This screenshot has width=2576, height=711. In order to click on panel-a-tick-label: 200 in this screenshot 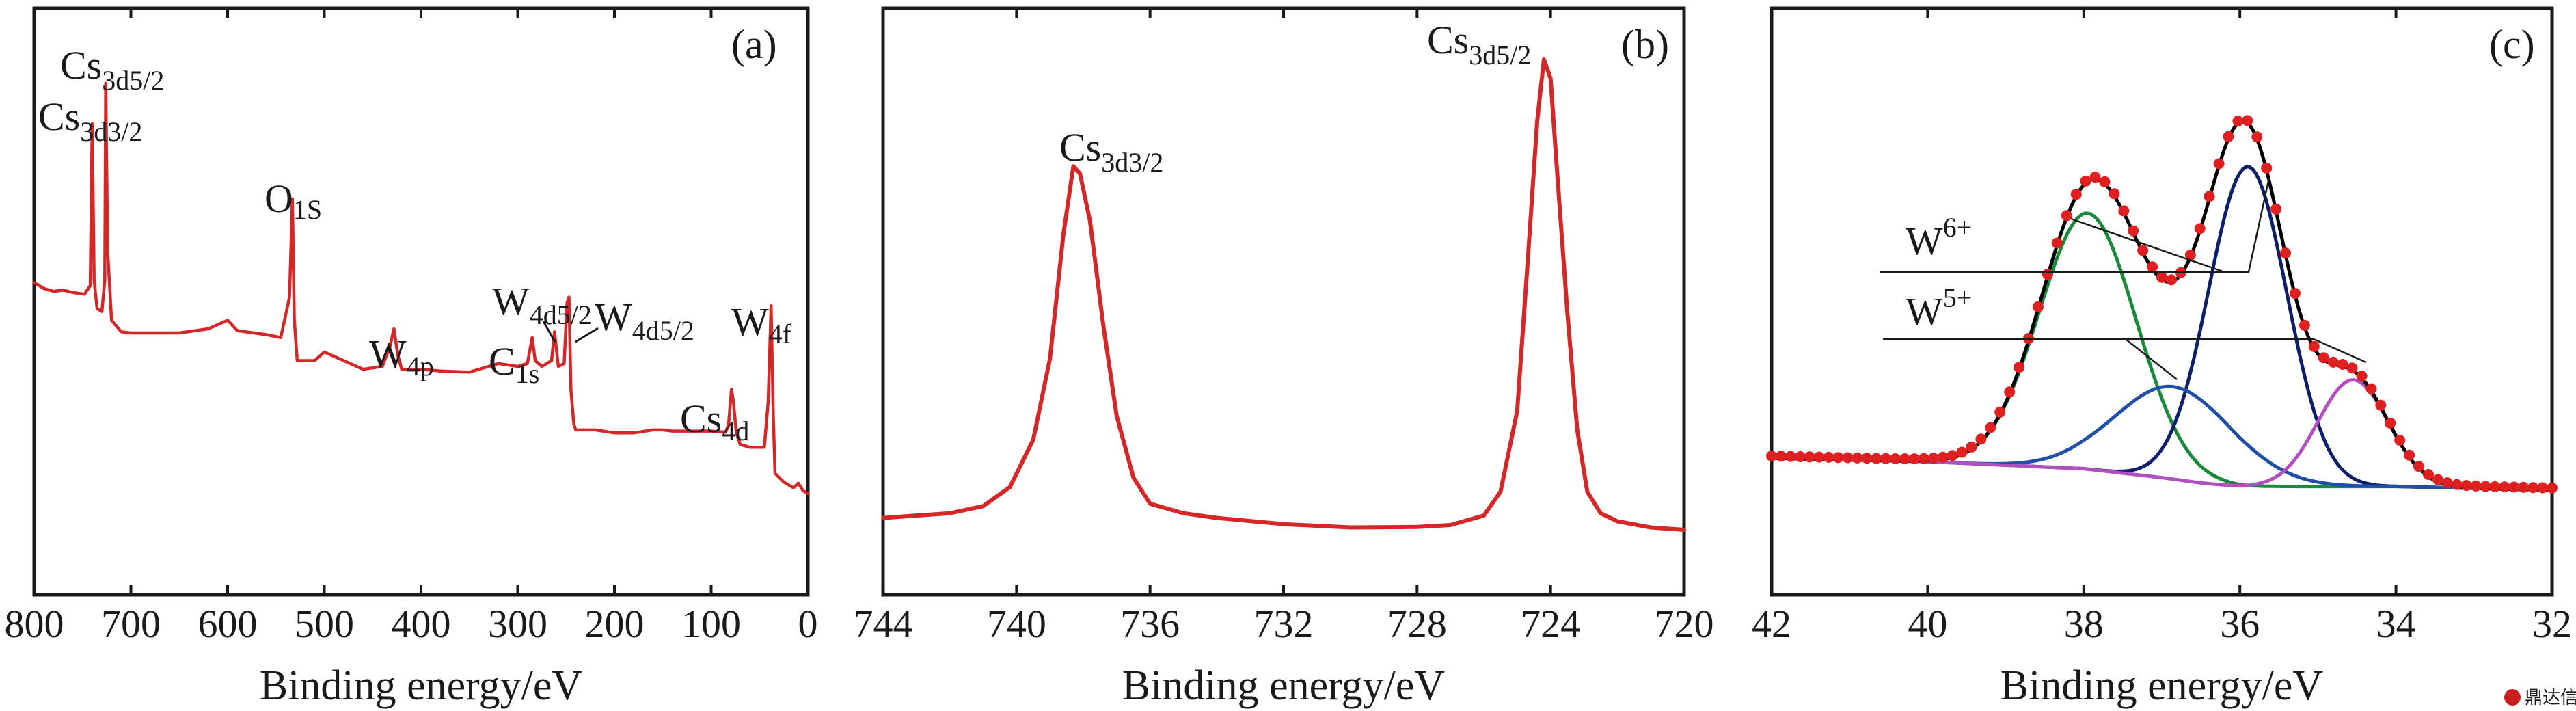, I will do `click(615, 624)`.